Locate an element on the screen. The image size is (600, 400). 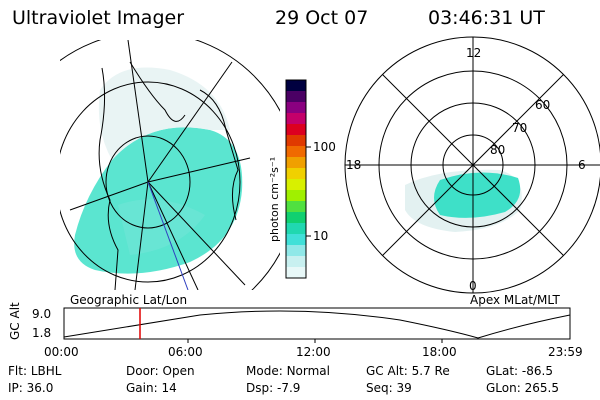
mlt-label-18: 18 is located at coordinates (354, 165).